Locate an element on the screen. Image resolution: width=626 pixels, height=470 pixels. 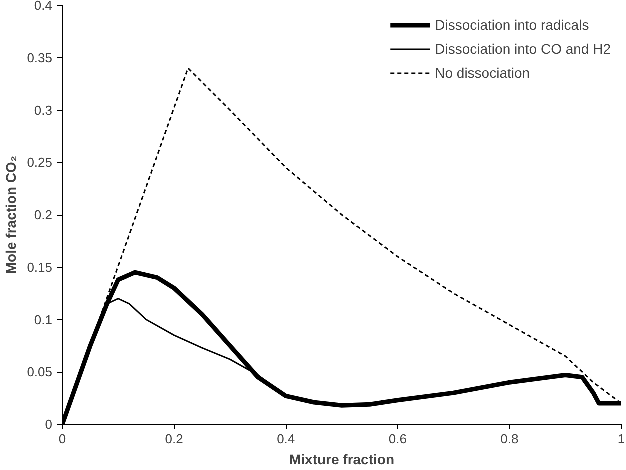
x-tick-label: 0 is located at coordinates (62, 439).